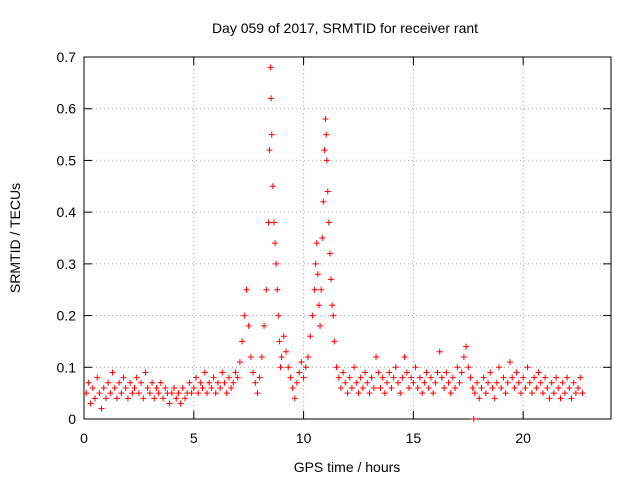 The height and width of the screenshot is (480, 640). What do you see at coordinates (67, 109) in the screenshot?
I see `y-tick-label: 0.6` at bounding box center [67, 109].